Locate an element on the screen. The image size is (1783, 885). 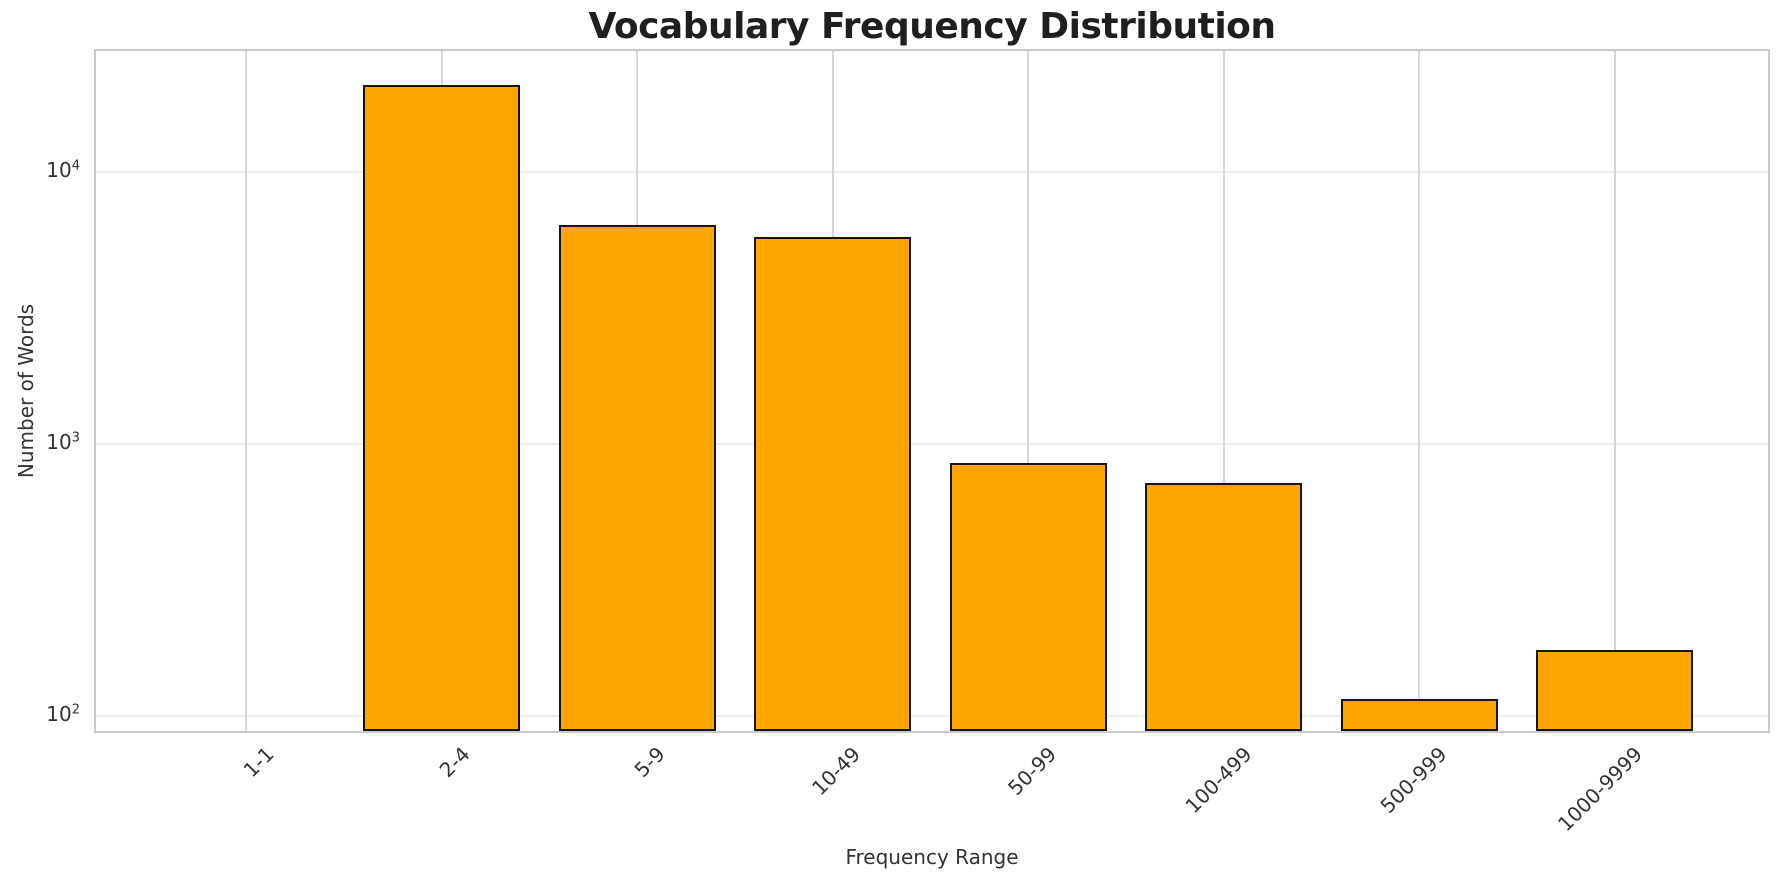
y-tick-label: 102 is located at coordinates (63, 713).